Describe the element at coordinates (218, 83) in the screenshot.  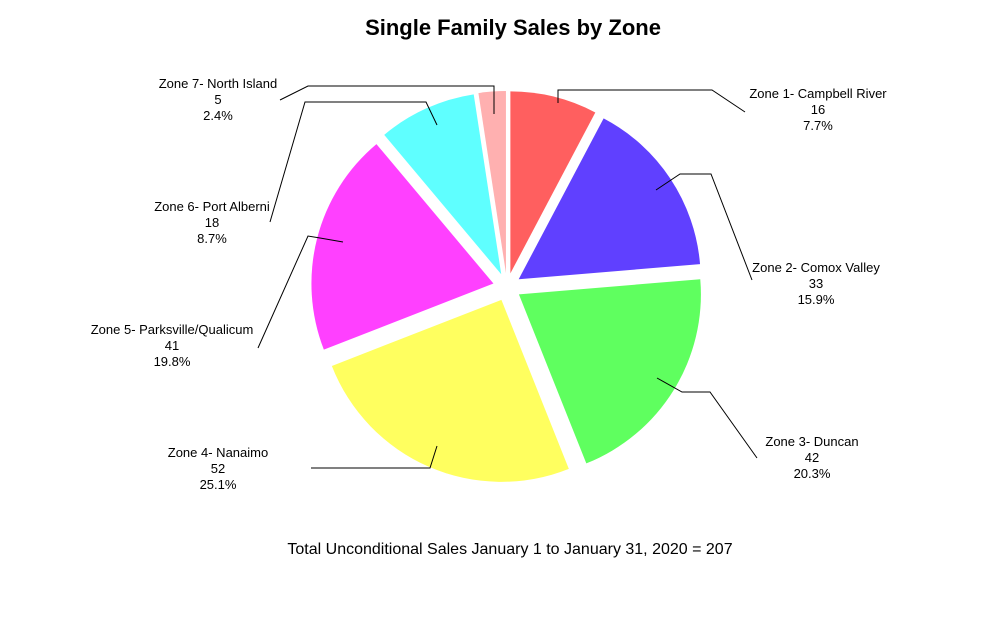
I see `slice-label-name: Zone 7- North Island` at that location.